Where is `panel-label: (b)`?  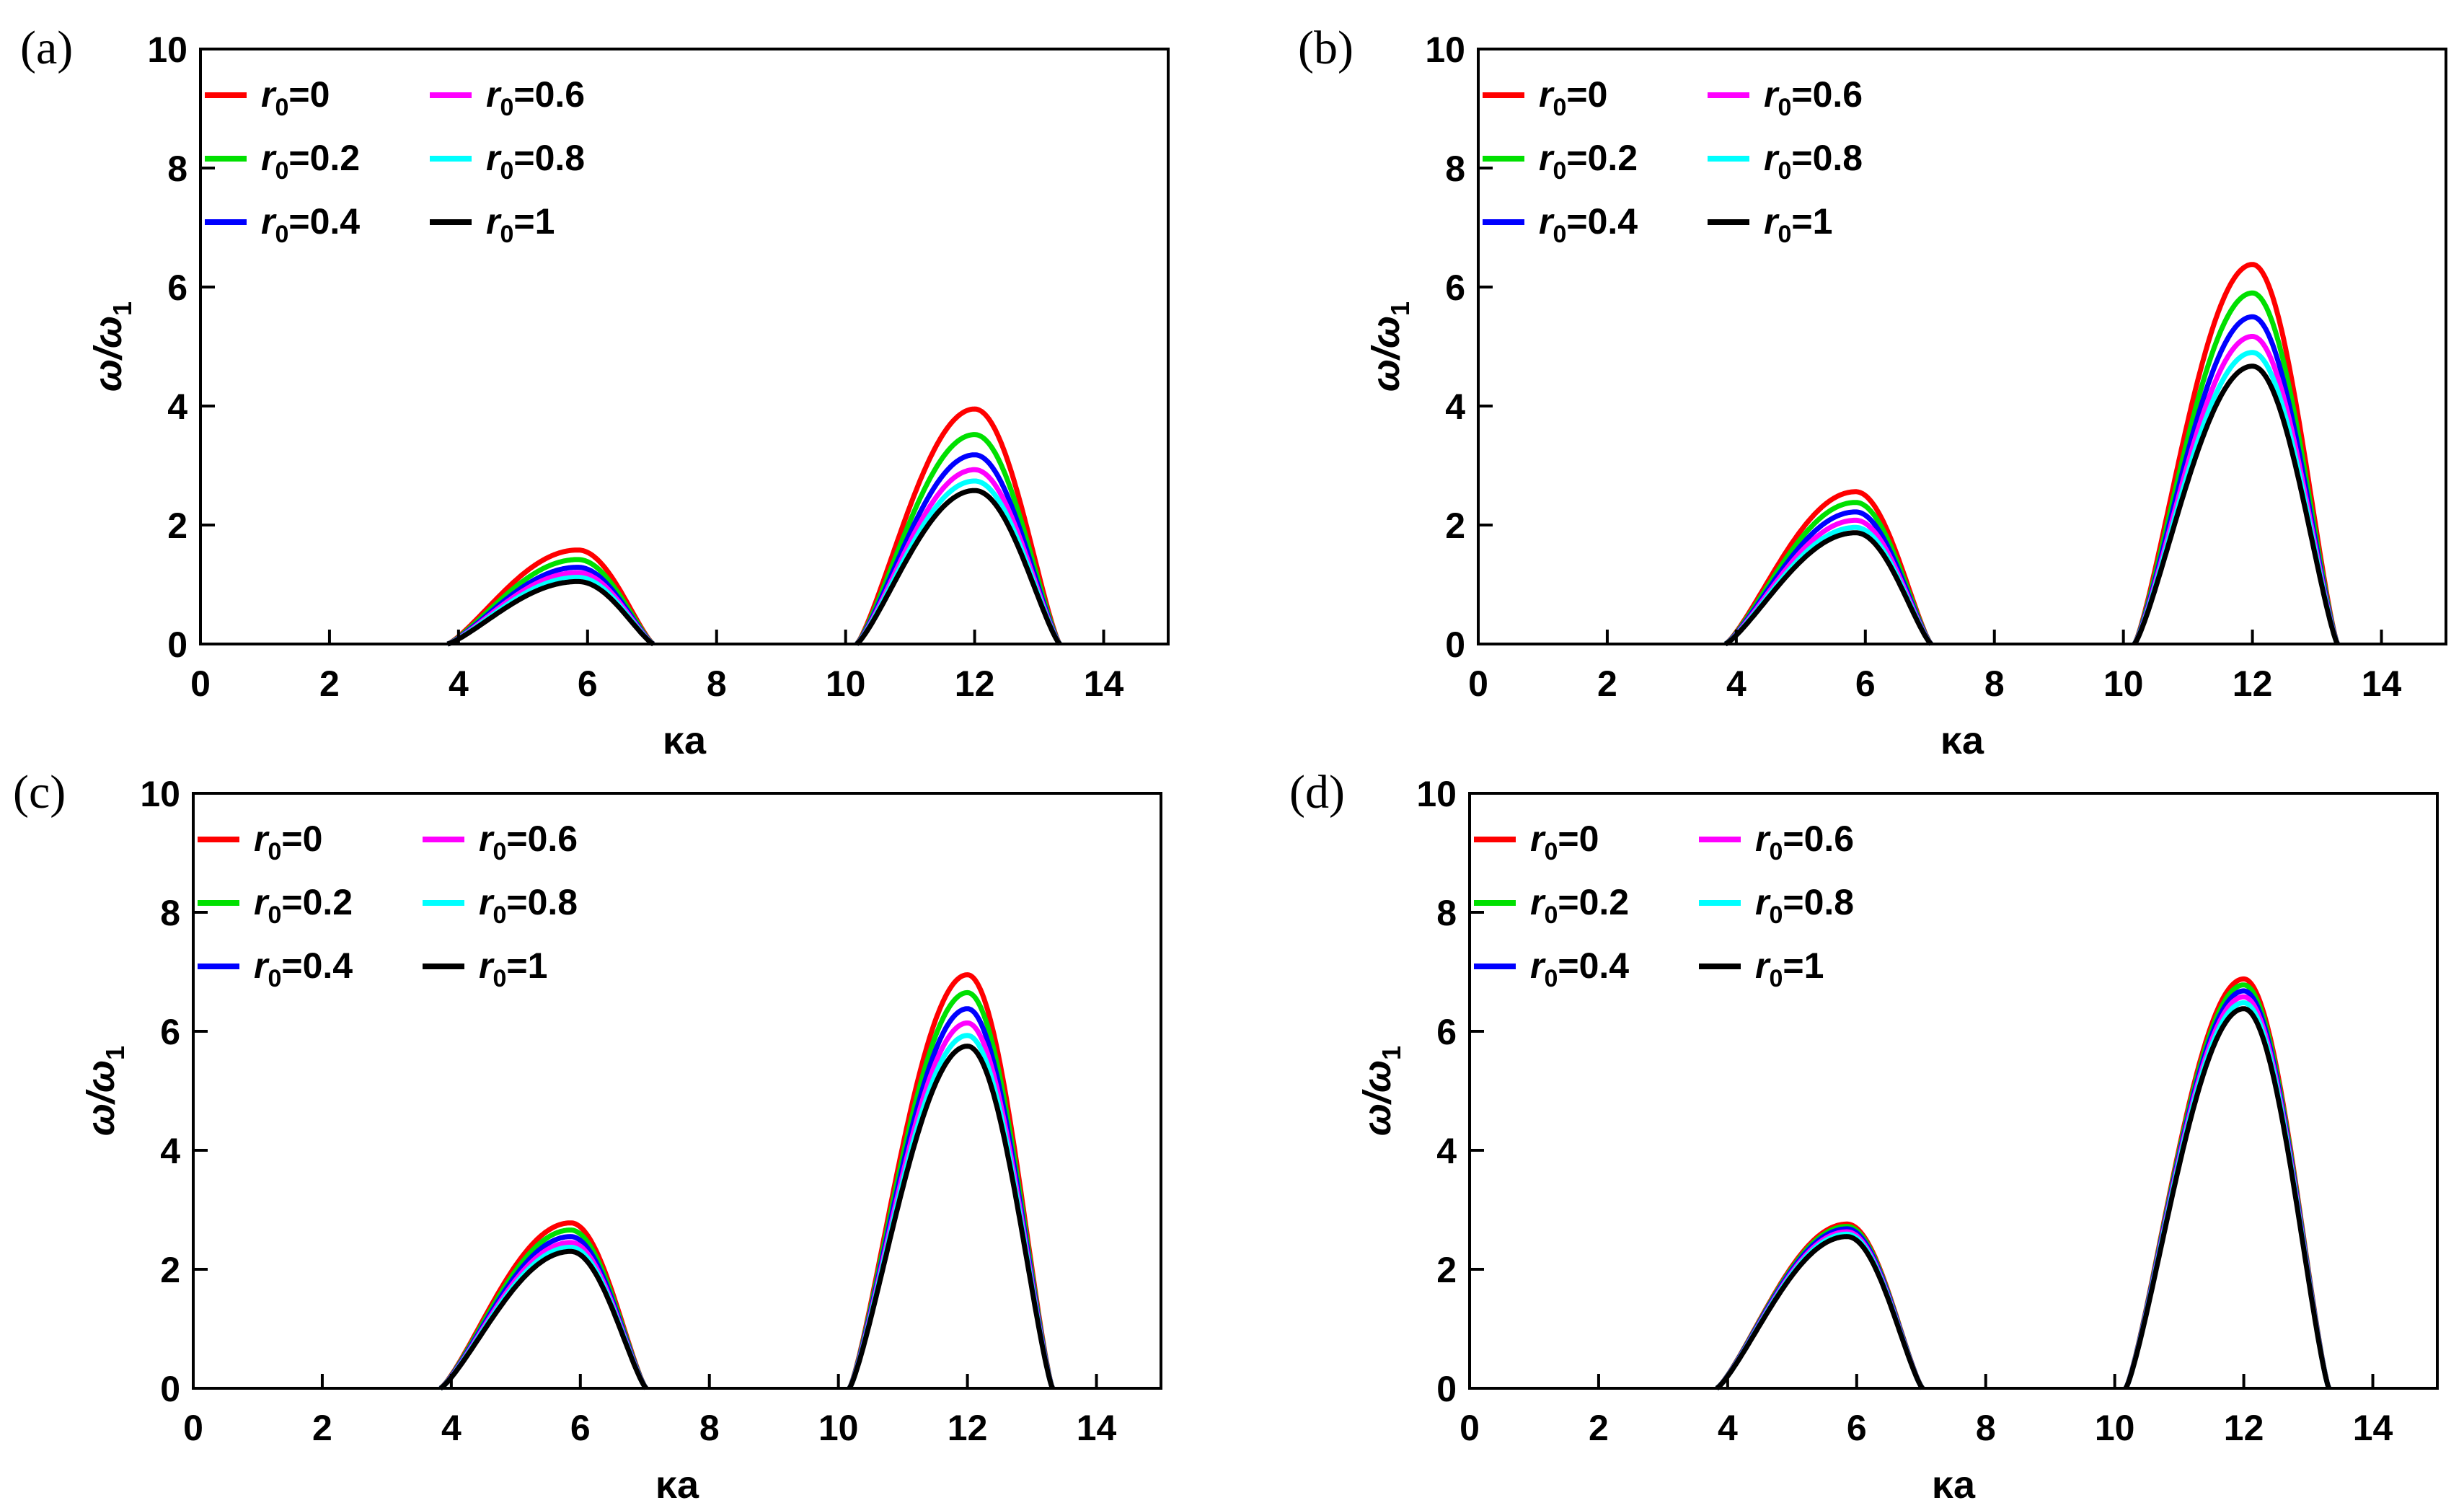 panel-label: (b) is located at coordinates (1326, 48).